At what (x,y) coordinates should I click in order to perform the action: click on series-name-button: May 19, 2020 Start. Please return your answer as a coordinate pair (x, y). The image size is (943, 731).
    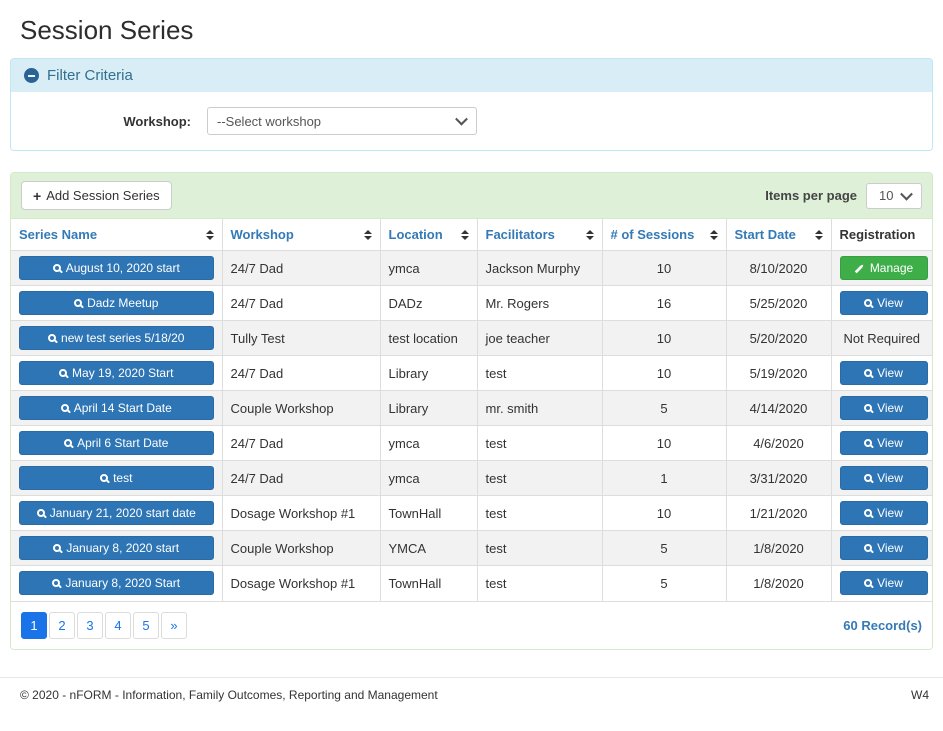
    Looking at the image, I should click on (116, 373).